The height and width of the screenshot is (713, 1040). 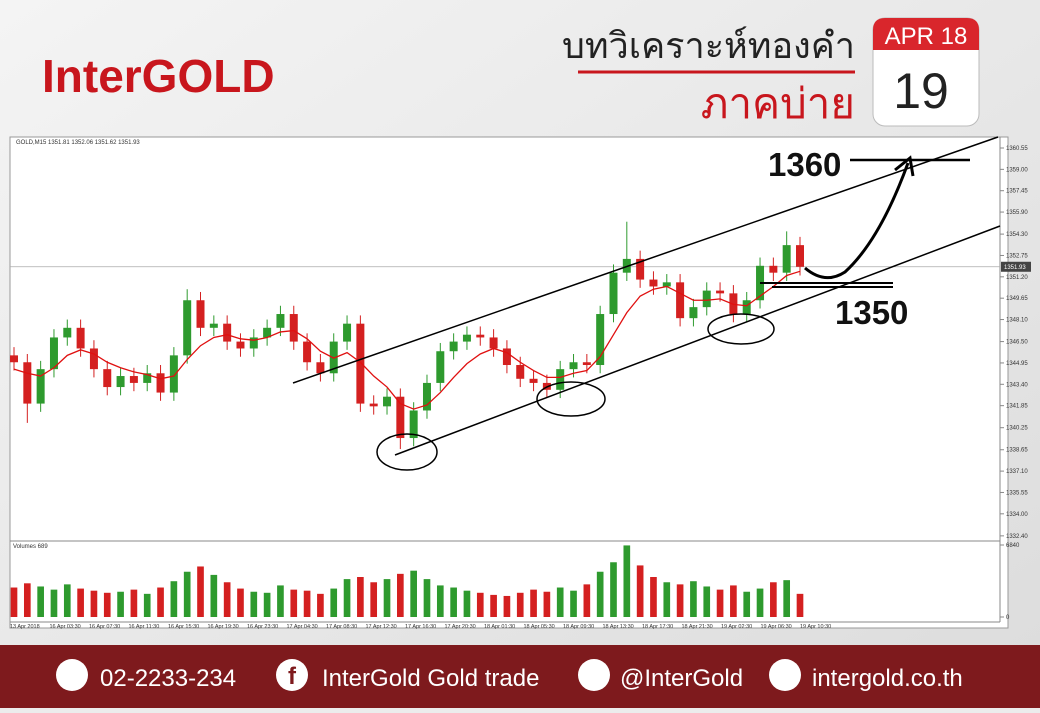 What do you see at coordinates (262, 627) in the screenshot?
I see `x-tick-label: 16 Apr 23:30` at bounding box center [262, 627].